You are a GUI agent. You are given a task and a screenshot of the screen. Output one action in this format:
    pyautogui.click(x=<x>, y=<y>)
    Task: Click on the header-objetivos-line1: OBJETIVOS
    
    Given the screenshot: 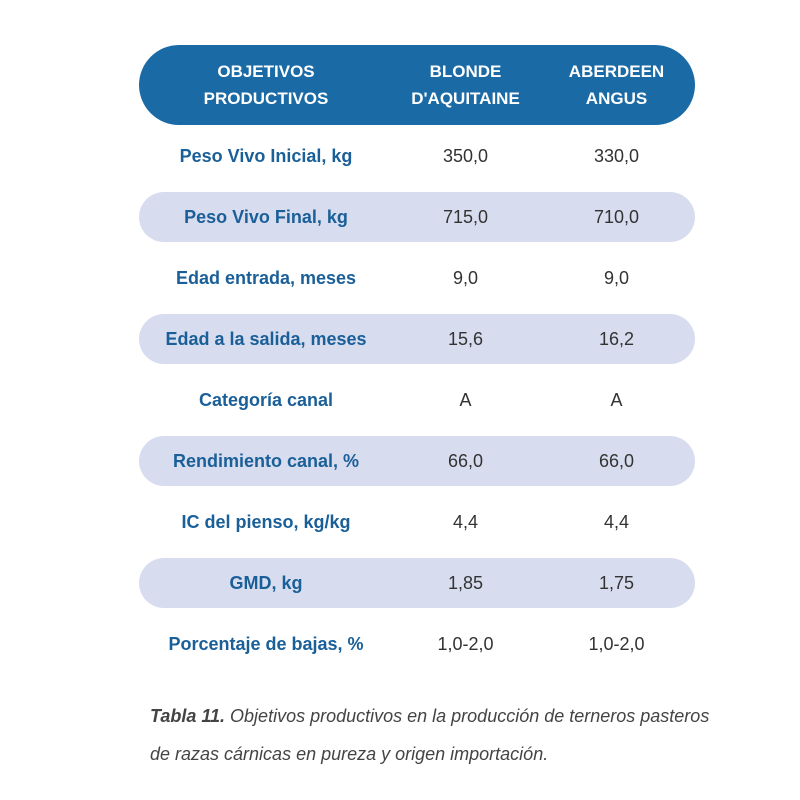 What is the action you would take?
    pyautogui.click(x=266, y=71)
    